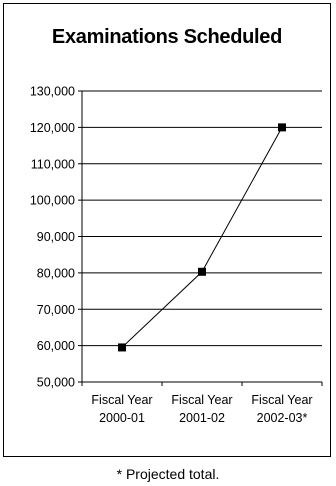 This screenshot has width=336, height=486. Describe the element at coordinates (53, 164) in the screenshot. I see `y-tick-label: 110,000` at that location.